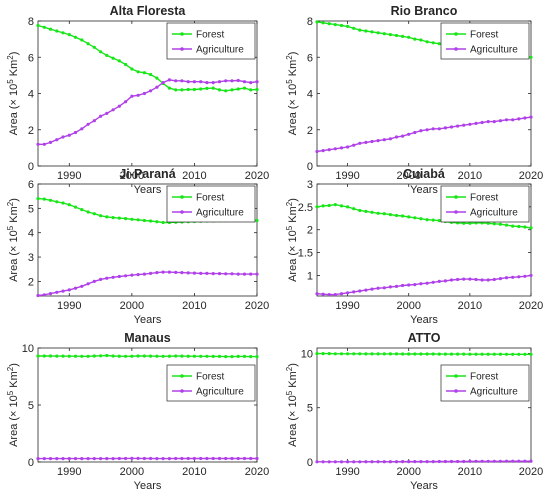  Describe the element at coordinates (69, 176) in the screenshot. I see `x-tick-label: 1990` at that location.